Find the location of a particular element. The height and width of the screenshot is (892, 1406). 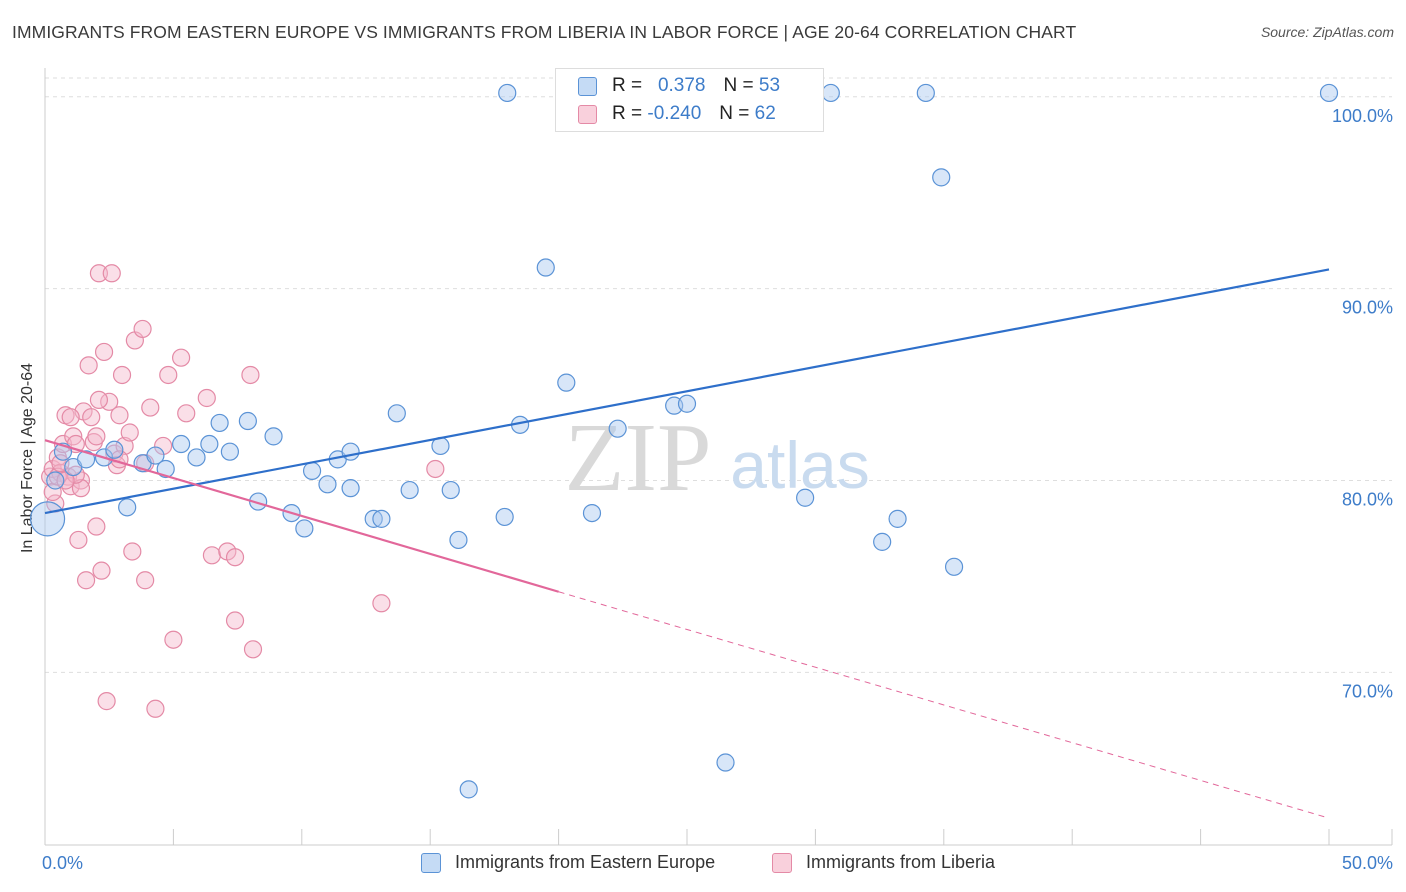

n-value: 53 is located at coordinates (769, 85).